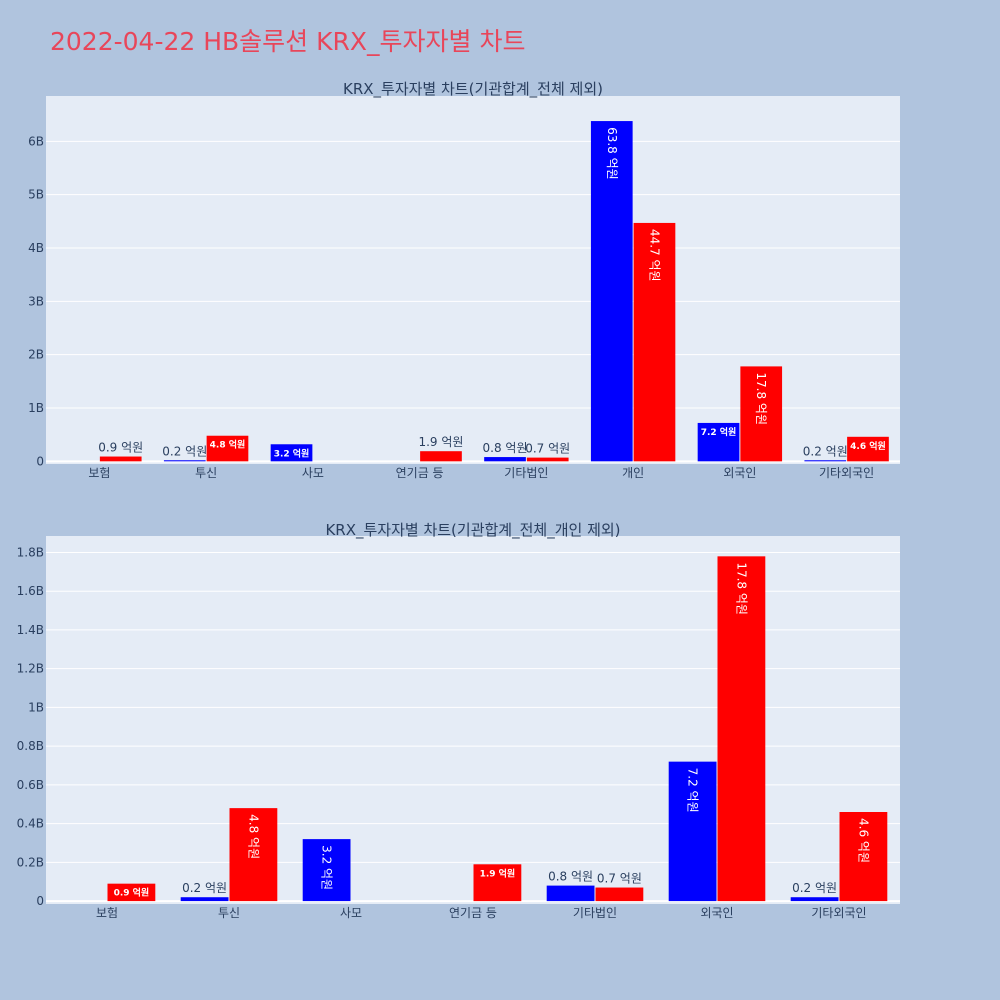 This screenshot has width=1000, height=1000. What do you see at coordinates (654, 255) in the screenshot?
I see `data-label: 44.7 억원` at bounding box center [654, 255].